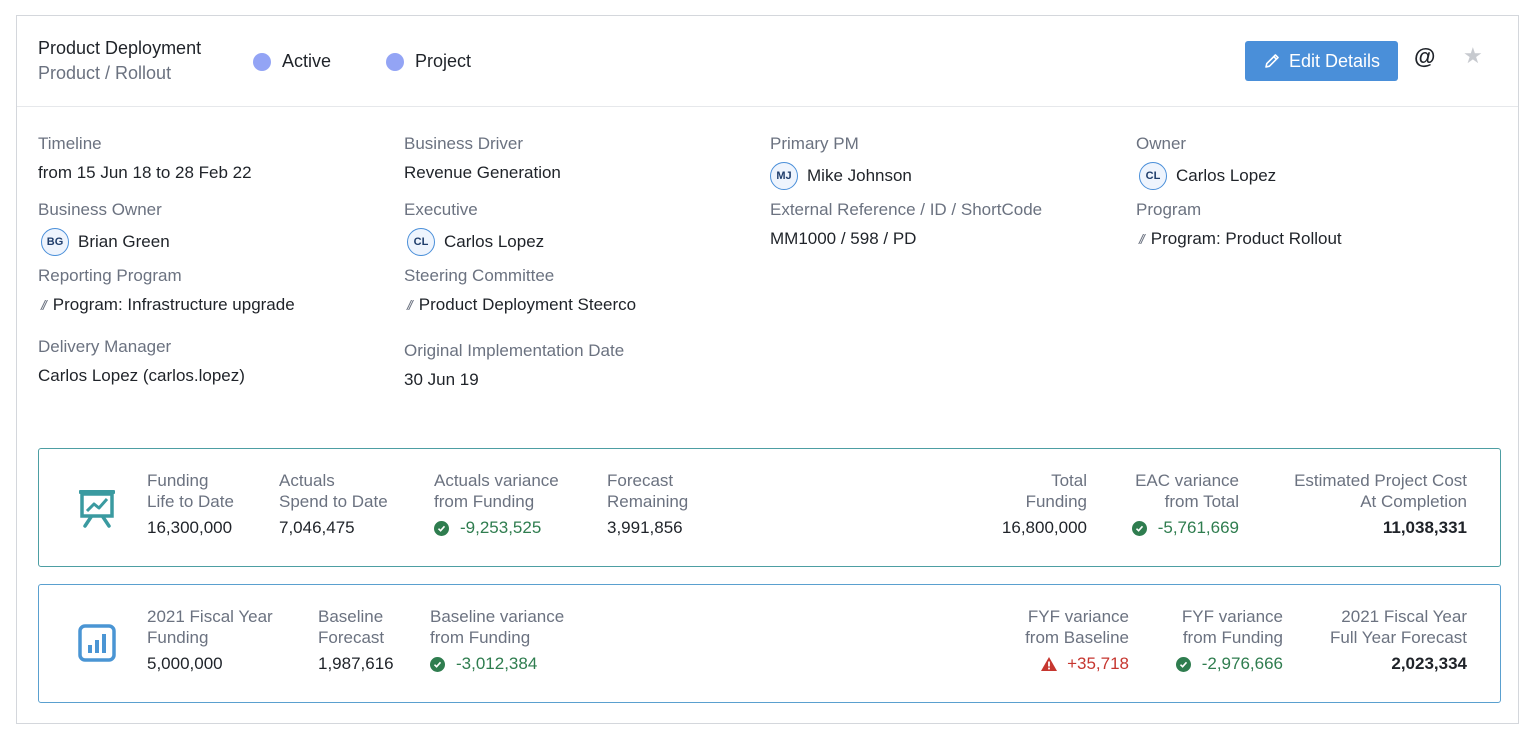 The width and height of the screenshot is (1534, 736). Describe the element at coordinates (443, 61) in the screenshot. I see `type-label: Project` at that location.